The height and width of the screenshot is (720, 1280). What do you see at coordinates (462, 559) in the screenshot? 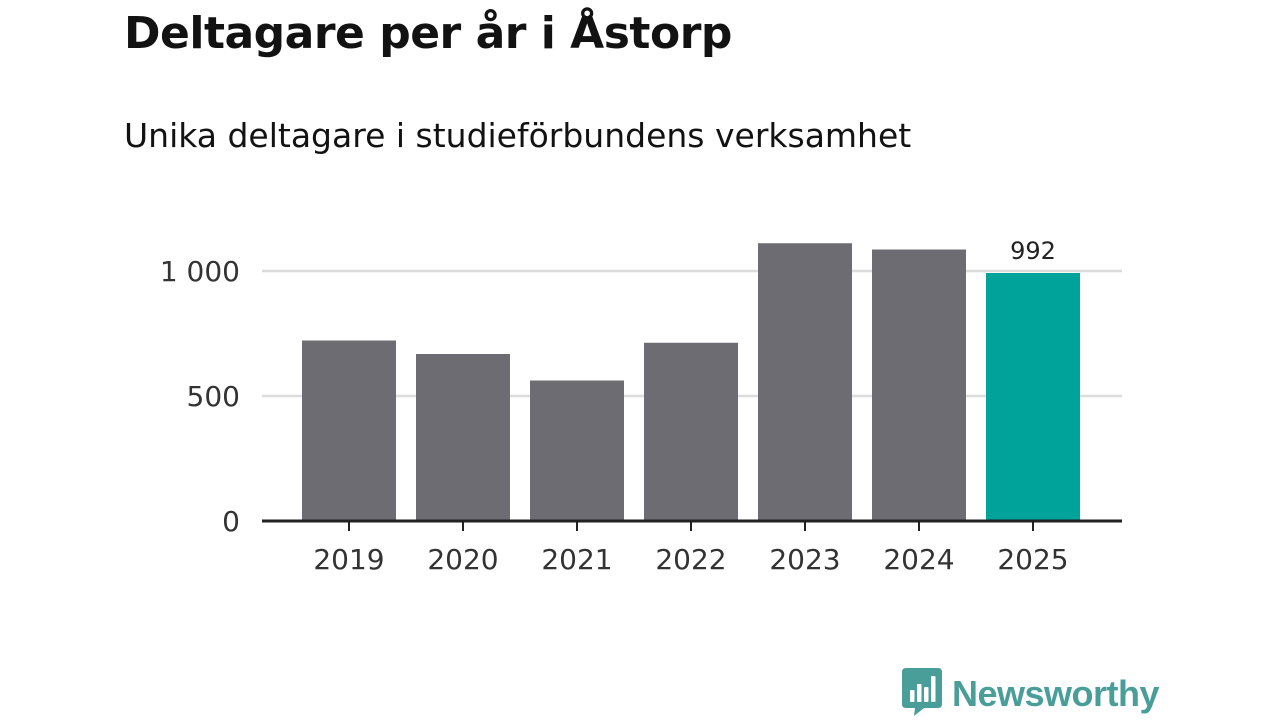
I see `x-tick-label: 2020` at bounding box center [462, 559].